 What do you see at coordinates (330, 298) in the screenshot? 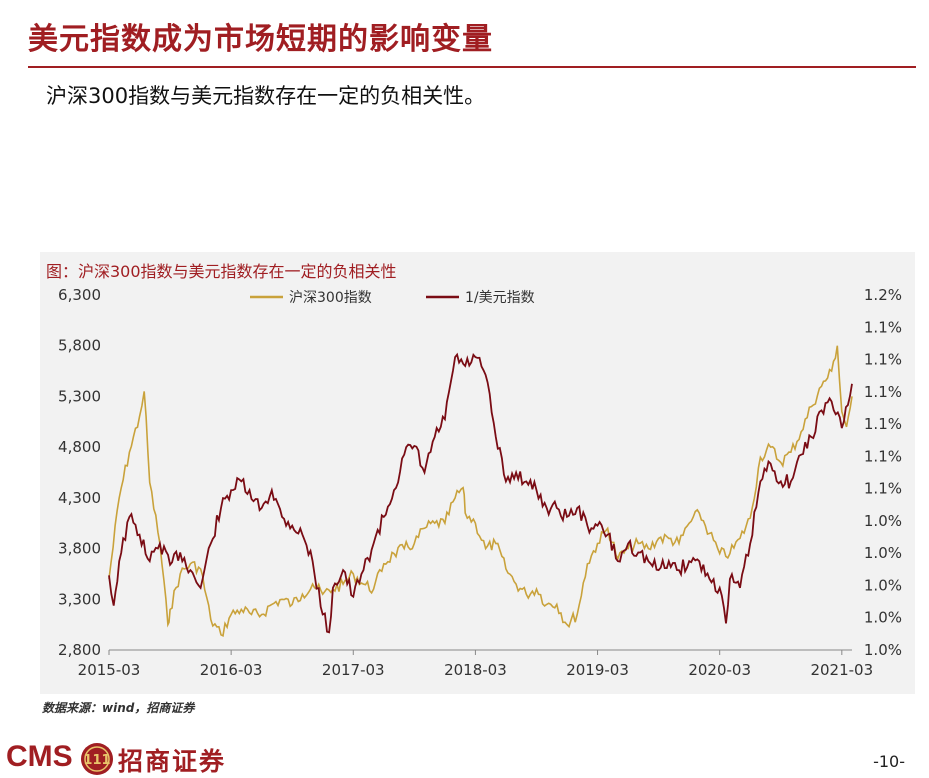
I see `legend-label-csi300: 沪深300指数` at bounding box center [330, 298].